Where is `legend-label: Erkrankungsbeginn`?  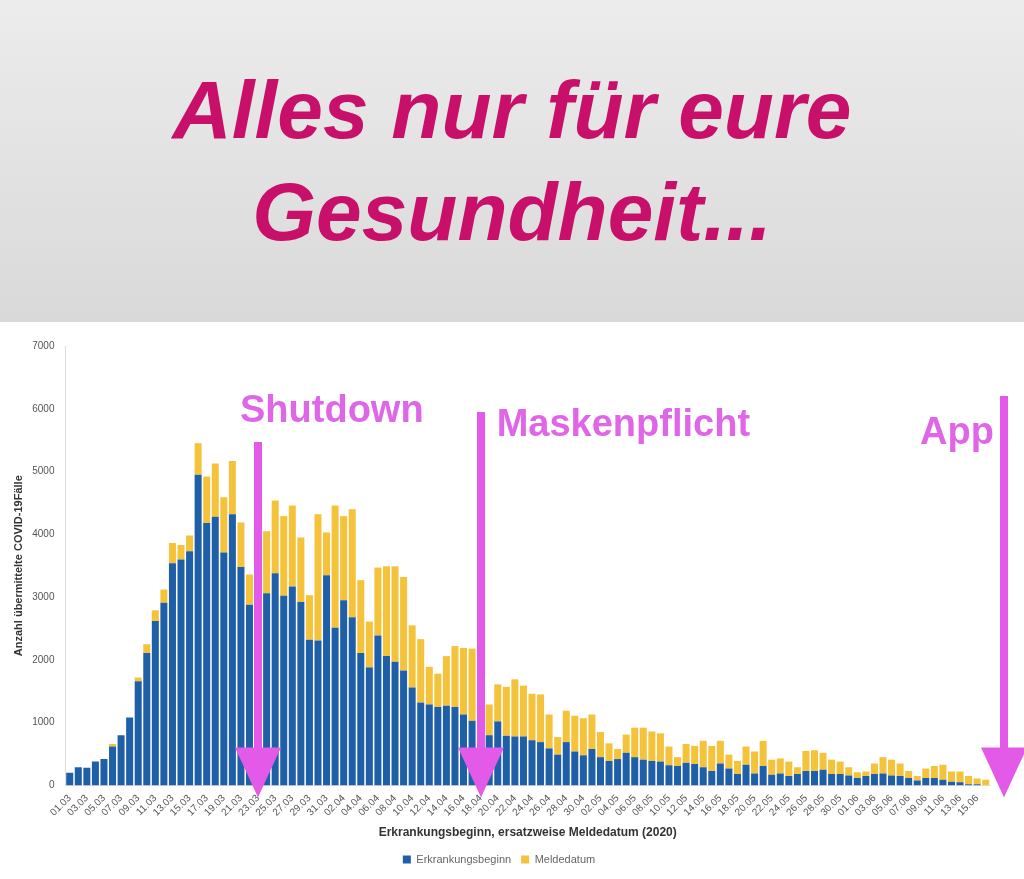 legend-label: Erkrankungsbeginn is located at coordinates (464, 858).